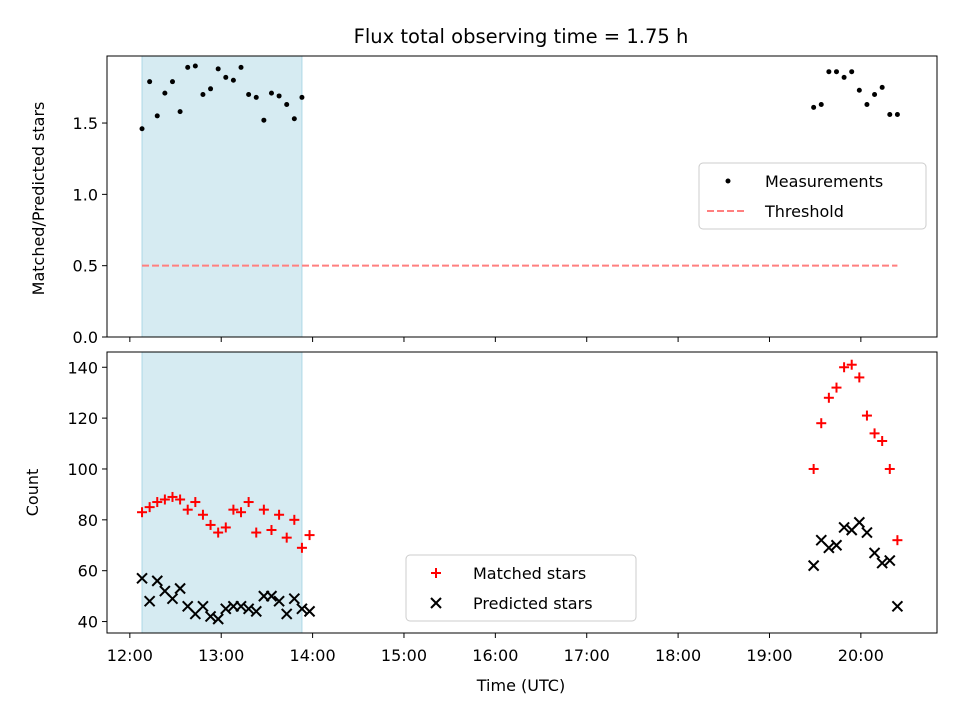 The height and width of the screenshot is (720, 960). Describe the element at coordinates (804, 211) in the screenshot. I see `legend-threshold-label: Threshold` at that location.